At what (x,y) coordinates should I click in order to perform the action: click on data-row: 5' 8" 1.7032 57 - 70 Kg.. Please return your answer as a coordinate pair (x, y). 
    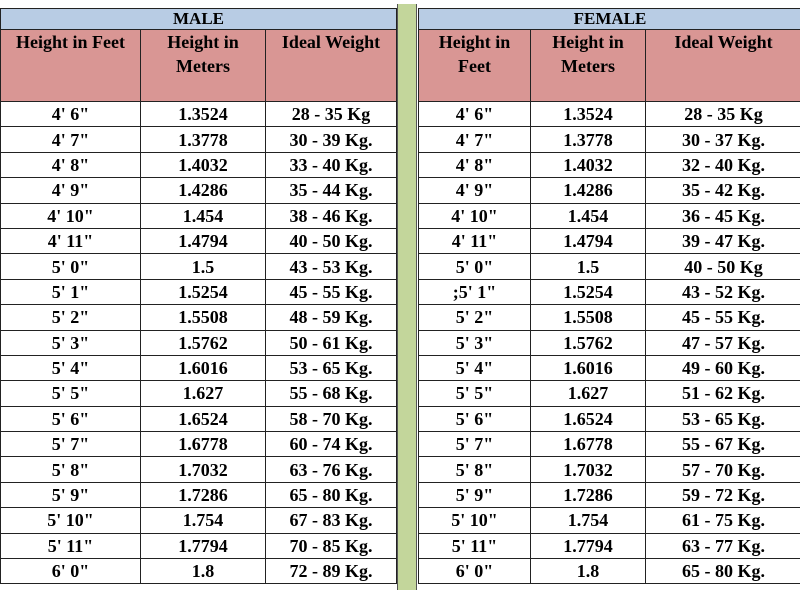
    Looking at the image, I should click on (609, 469).